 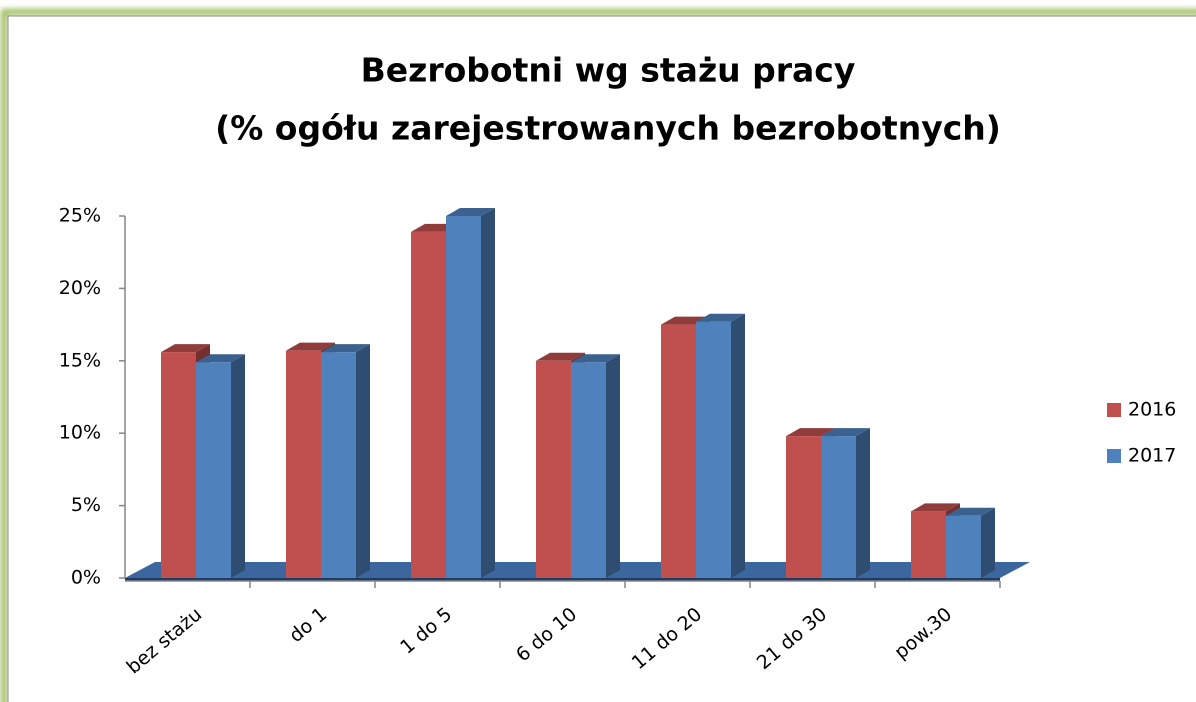 I want to click on legend-label: 2016, so click(x=1152, y=410).